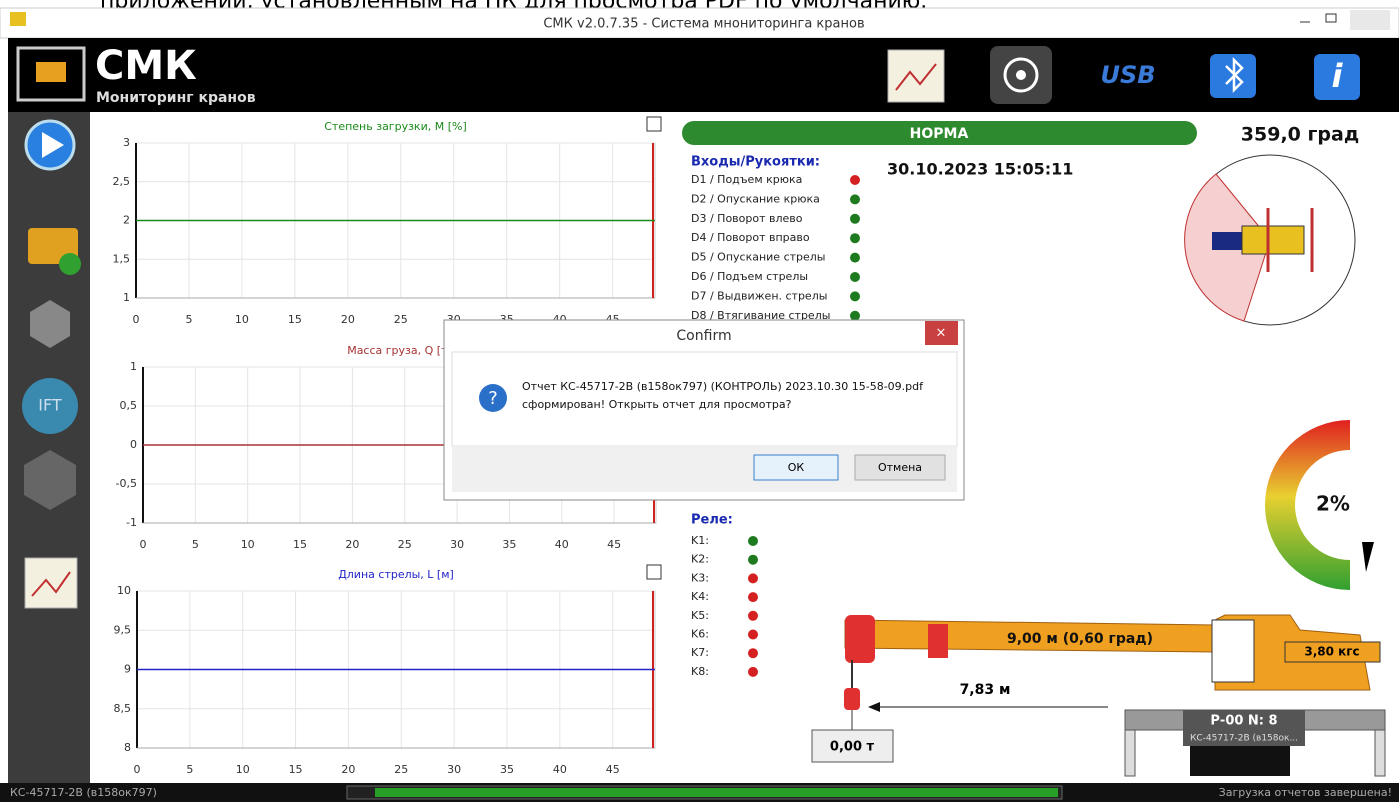 This screenshot has width=1399, height=802. What do you see at coordinates (195, 544) in the screenshot?
I see `x-tick-label: 5` at bounding box center [195, 544].